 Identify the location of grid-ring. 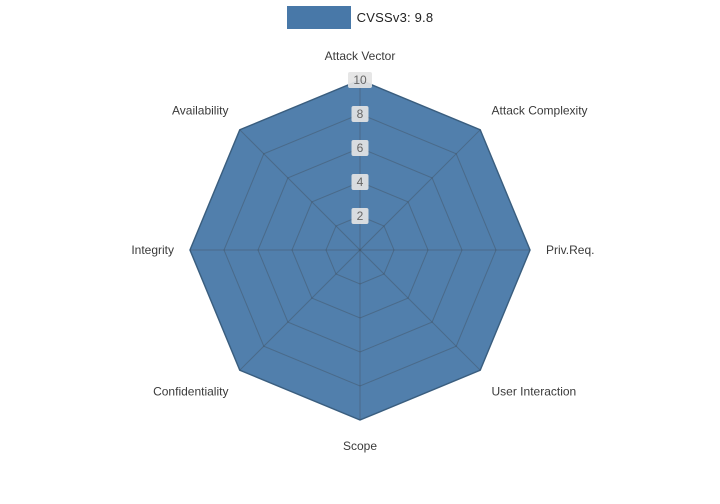
(360, 250).